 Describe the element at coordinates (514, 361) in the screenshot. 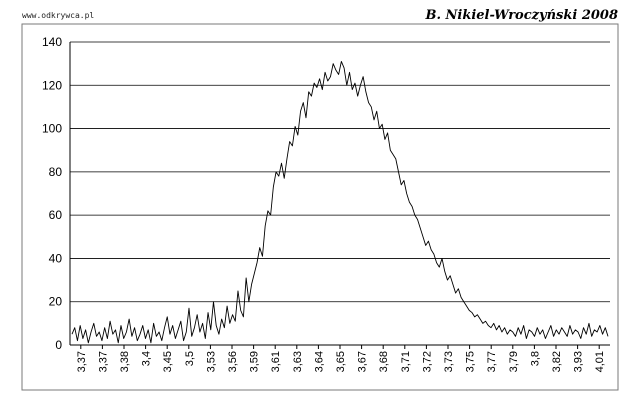

I see `x-tick-label: 3,79` at that location.